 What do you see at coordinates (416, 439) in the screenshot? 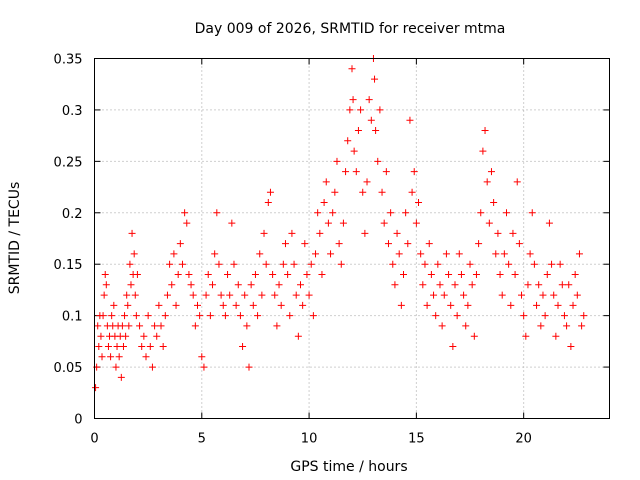
I see `x-tick-label: 15` at bounding box center [416, 439].